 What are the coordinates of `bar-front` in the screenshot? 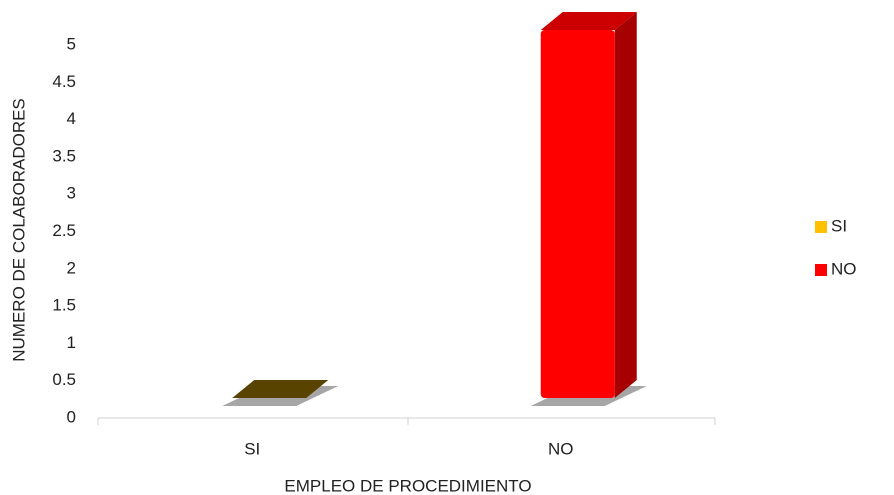 It's located at (577, 214).